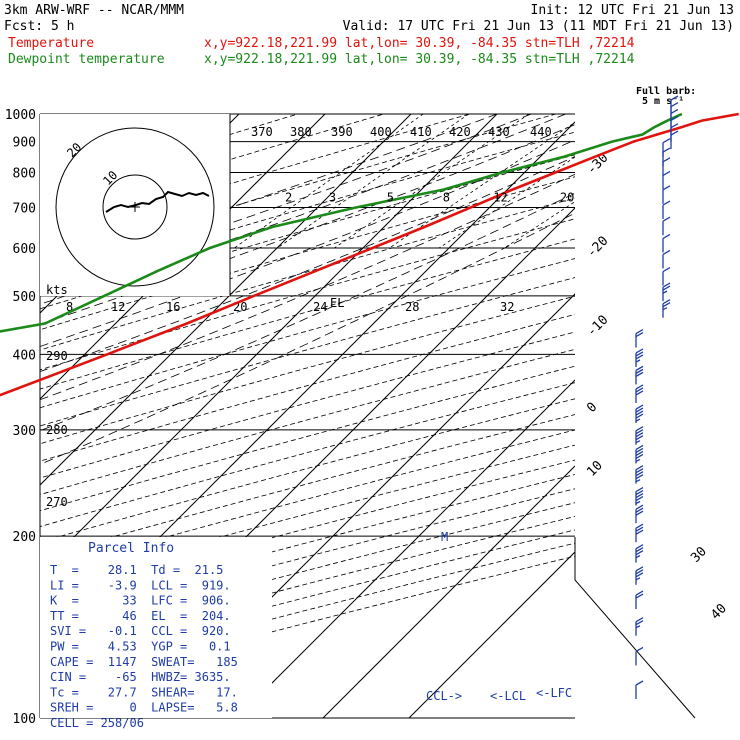 Image resolution: width=740 pixels, height=740 pixels. I want to click on theta-label: 440, so click(541, 132).